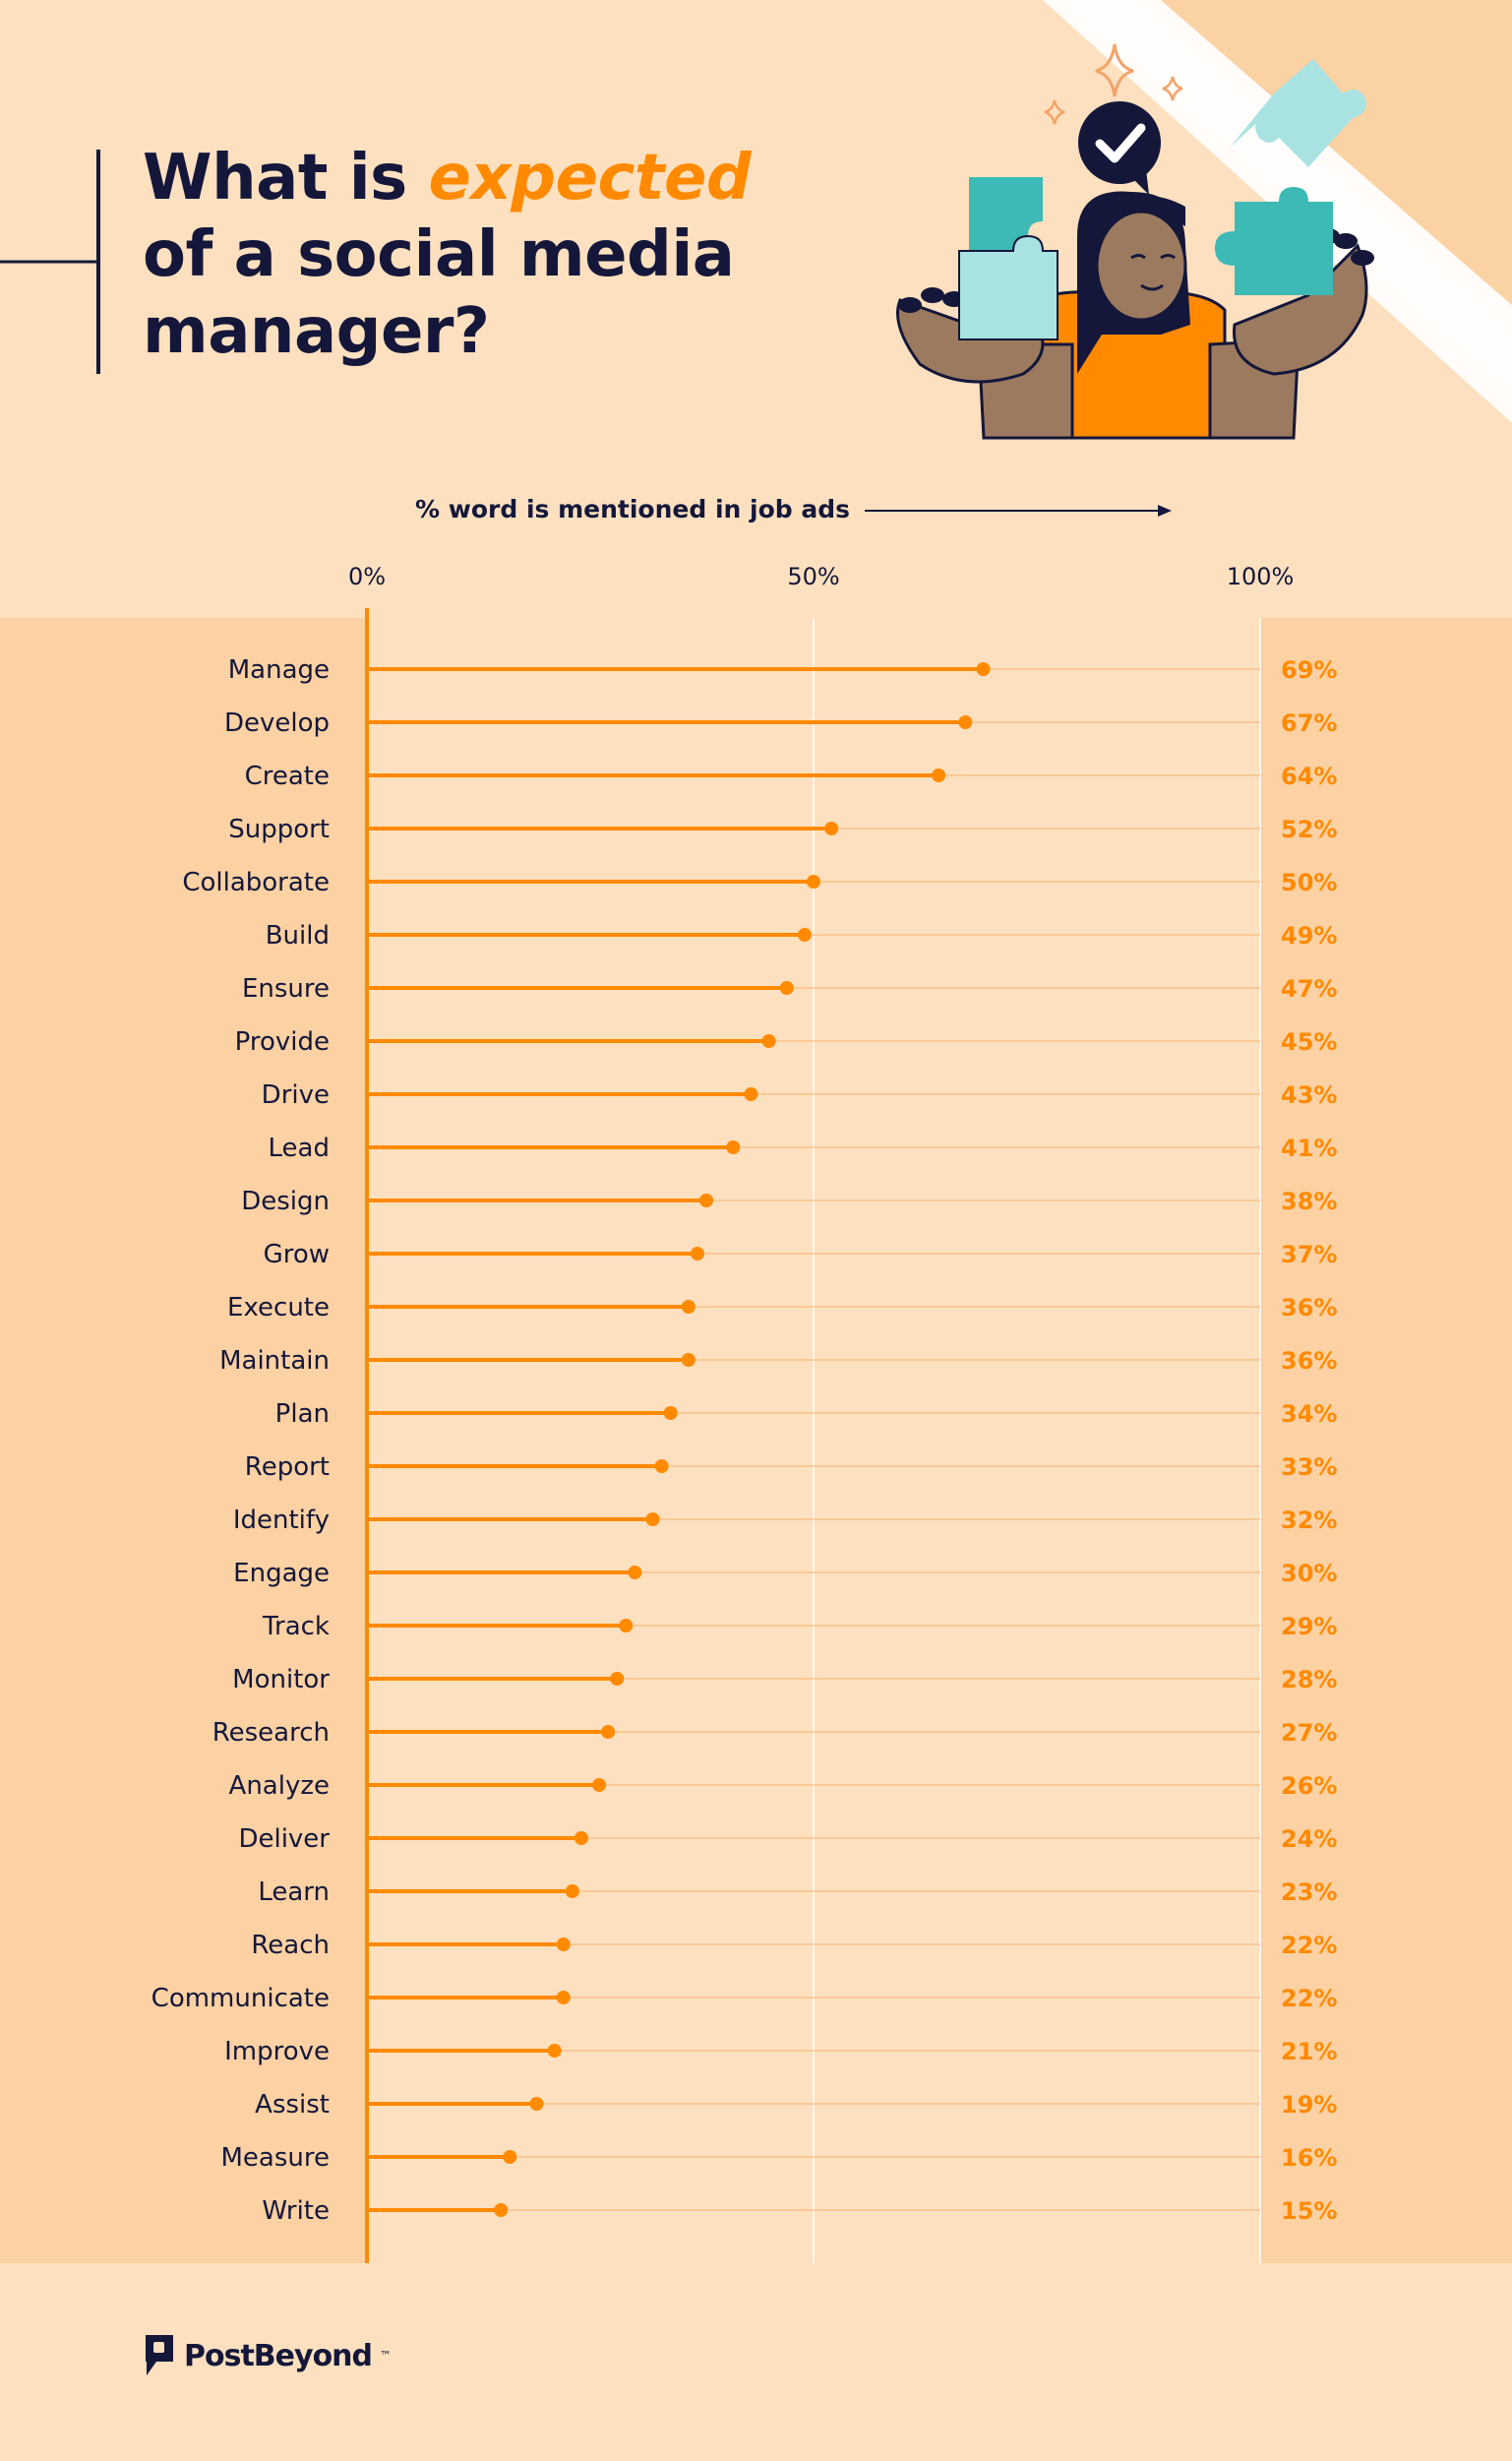 The image size is (1512, 2461). Describe the element at coordinates (1309, 1467) in the screenshot. I see `value-label: 33%` at that location.